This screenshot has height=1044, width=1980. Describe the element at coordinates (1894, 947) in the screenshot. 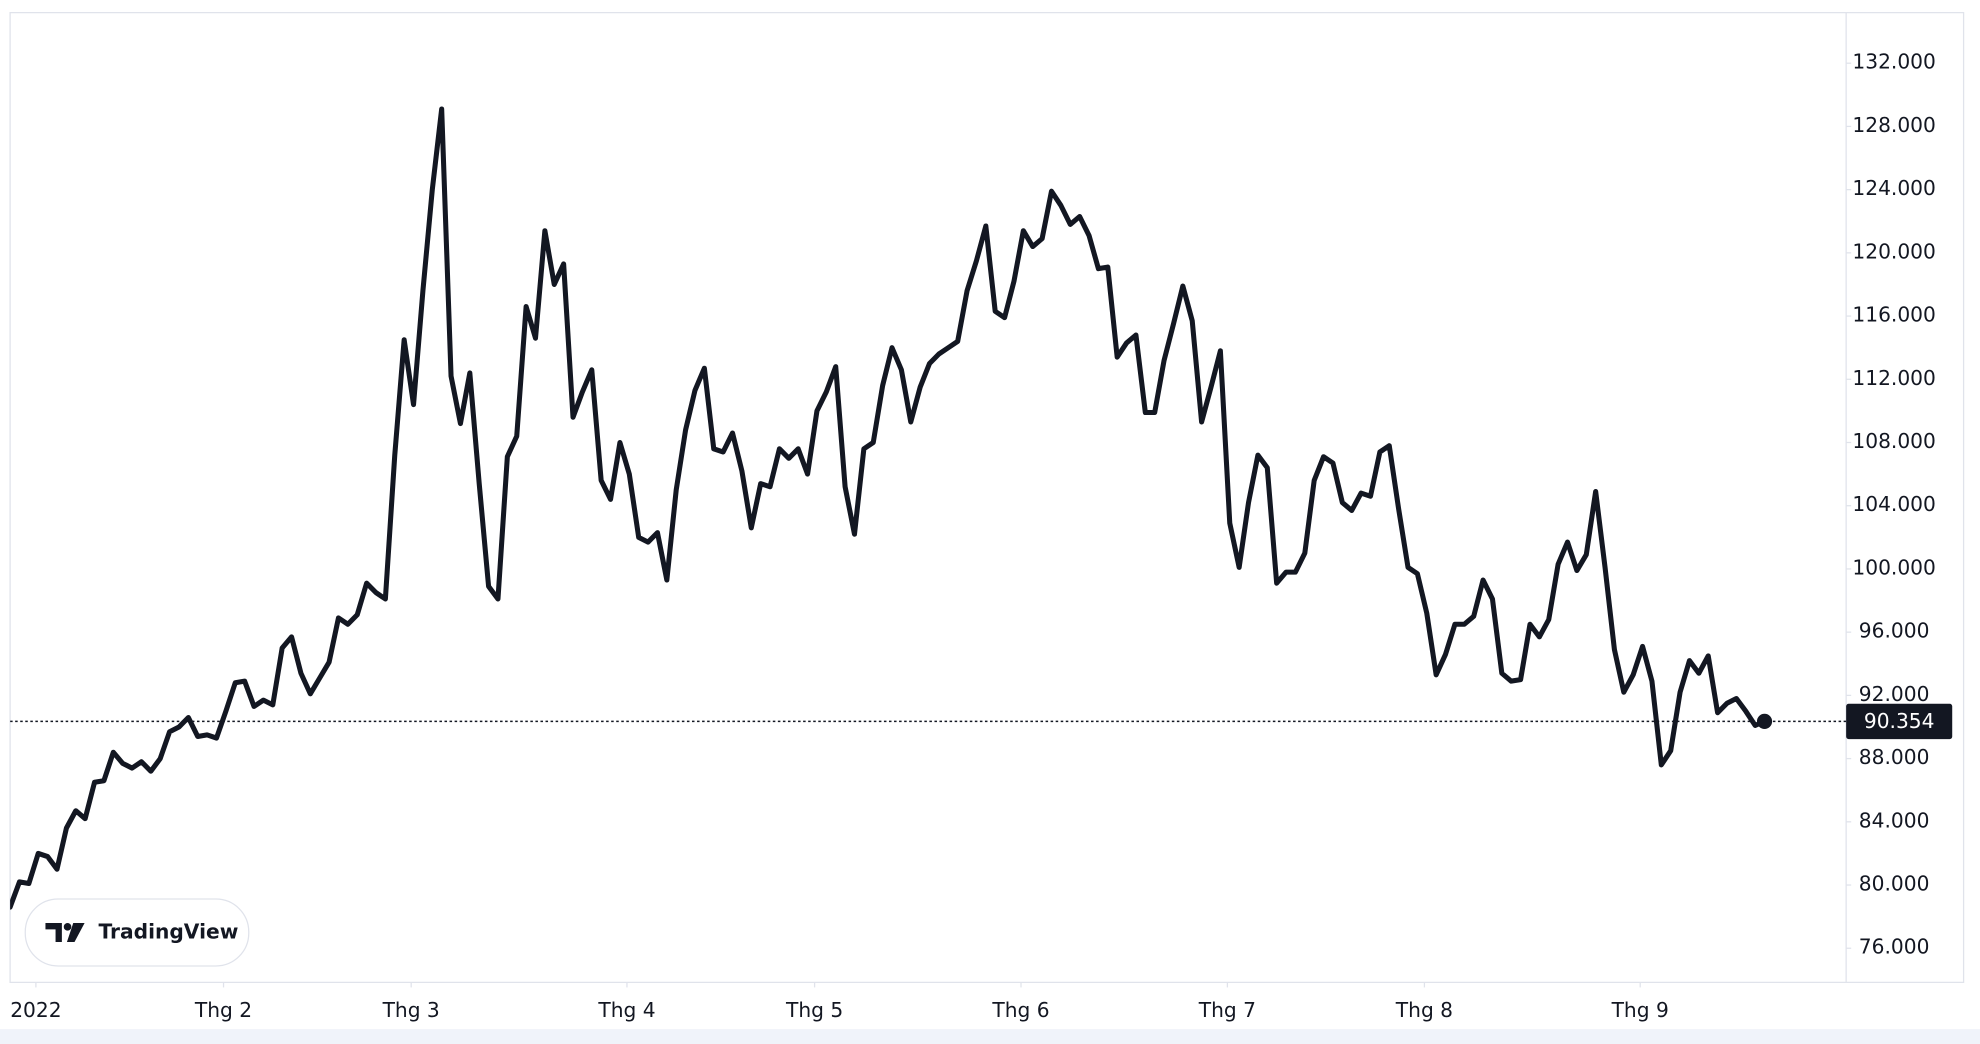

I see `y-tick-label: 76.000` at that location.